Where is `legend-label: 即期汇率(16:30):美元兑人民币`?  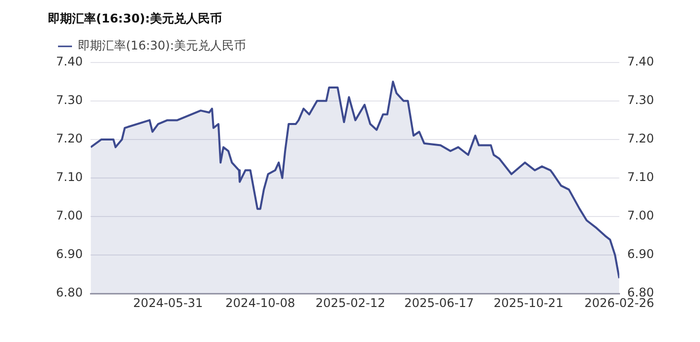
legend-label: 即期汇率(16:30):美元兑人民币 is located at coordinates (162, 45).